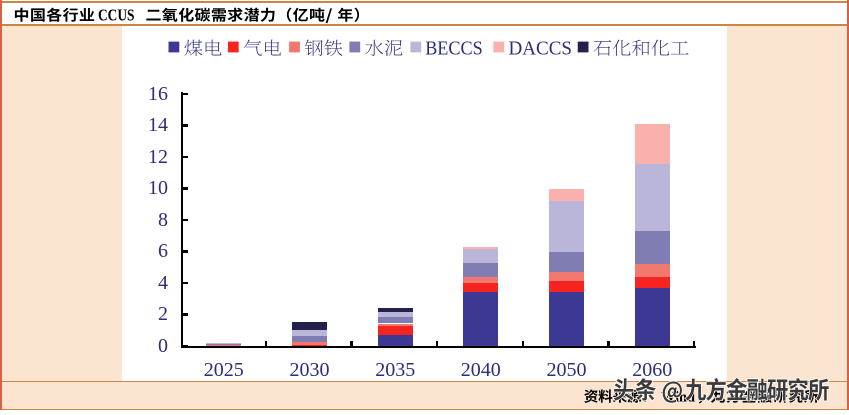 The height and width of the screenshot is (415, 849). Describe the element at coordinates (541, 49) in the screenshot. I see `svg-text: DACCS` at that location.